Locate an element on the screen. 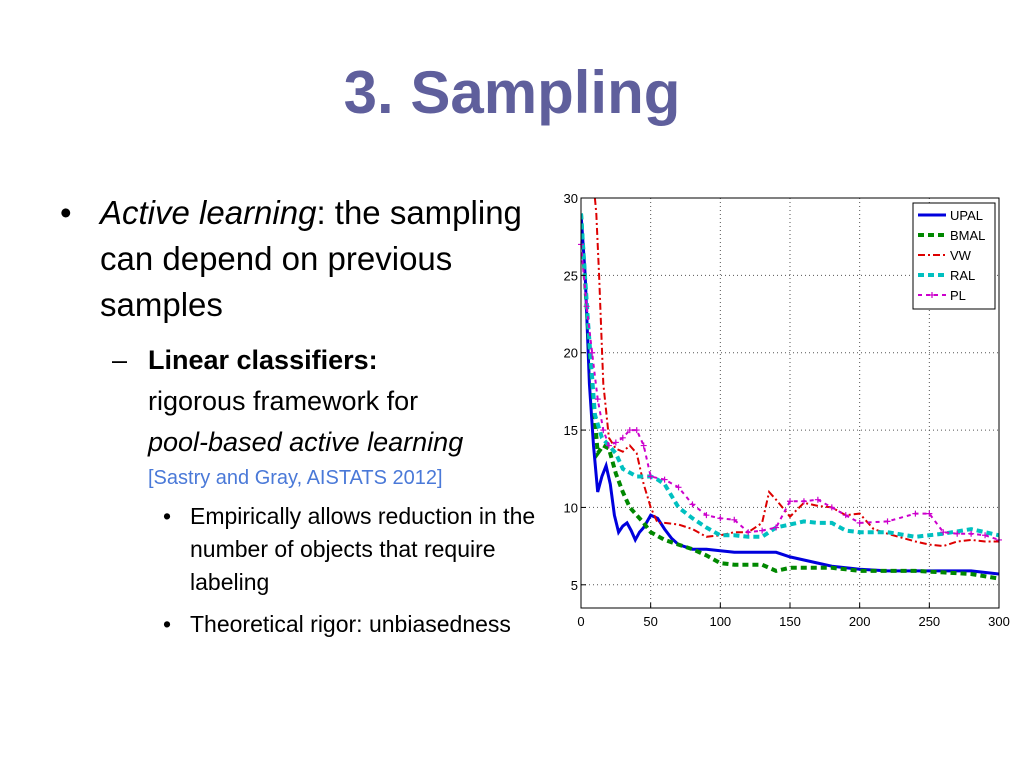 The image size is (1024, 768). term-pool-based: pool-based active learning is located at coordinates (306, 442).